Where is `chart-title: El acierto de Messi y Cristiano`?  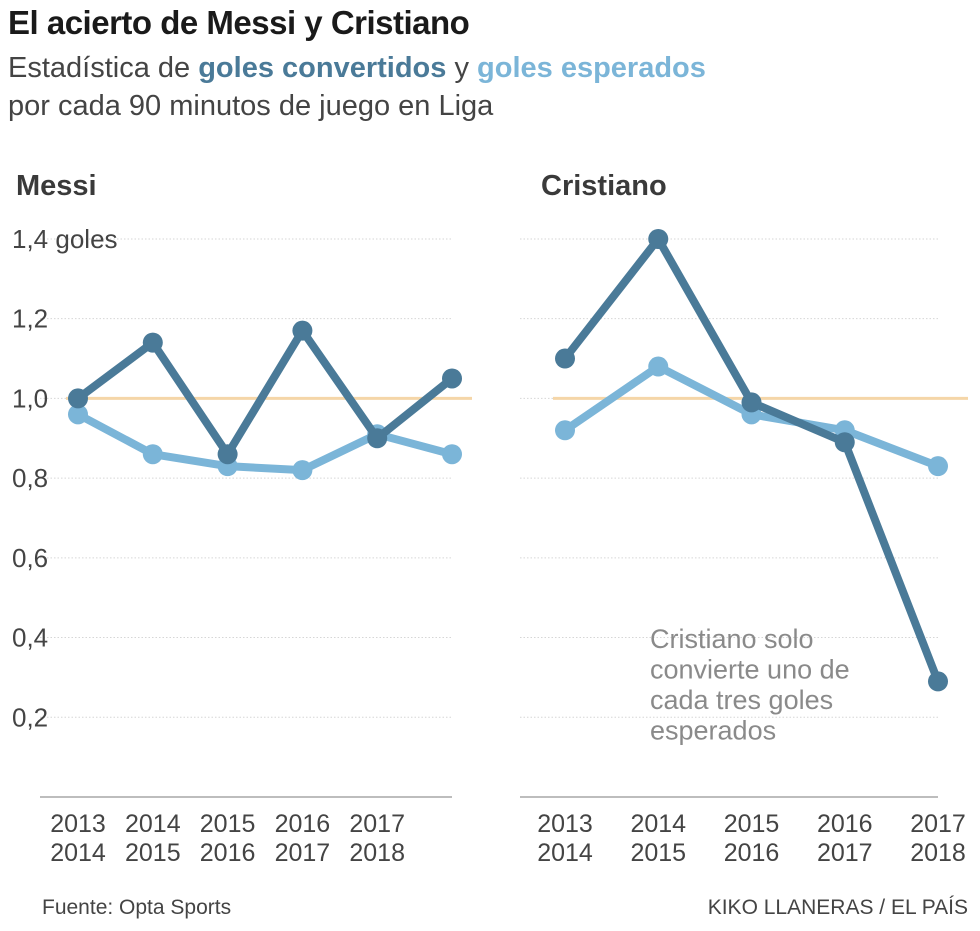
chart-title: El acierto de Messi y Cristiano is located at coordinates (239, 22).